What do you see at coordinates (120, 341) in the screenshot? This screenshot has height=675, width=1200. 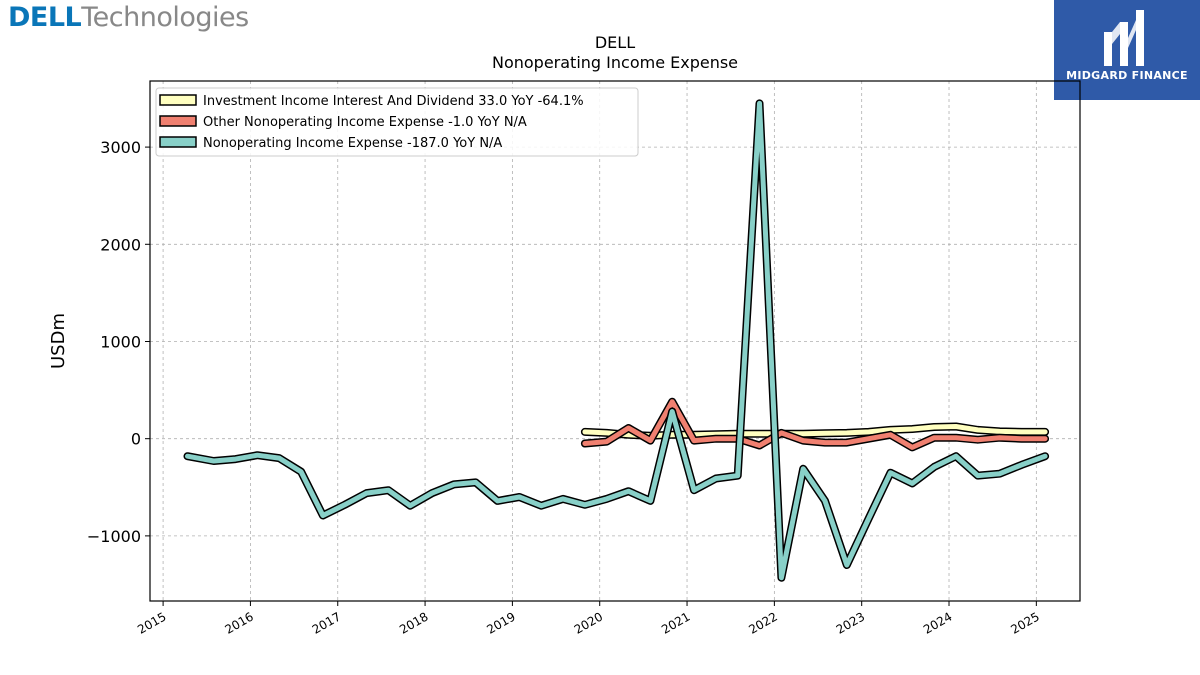 I see `y-tick-label: 1000` at bounding box center [120, 341].